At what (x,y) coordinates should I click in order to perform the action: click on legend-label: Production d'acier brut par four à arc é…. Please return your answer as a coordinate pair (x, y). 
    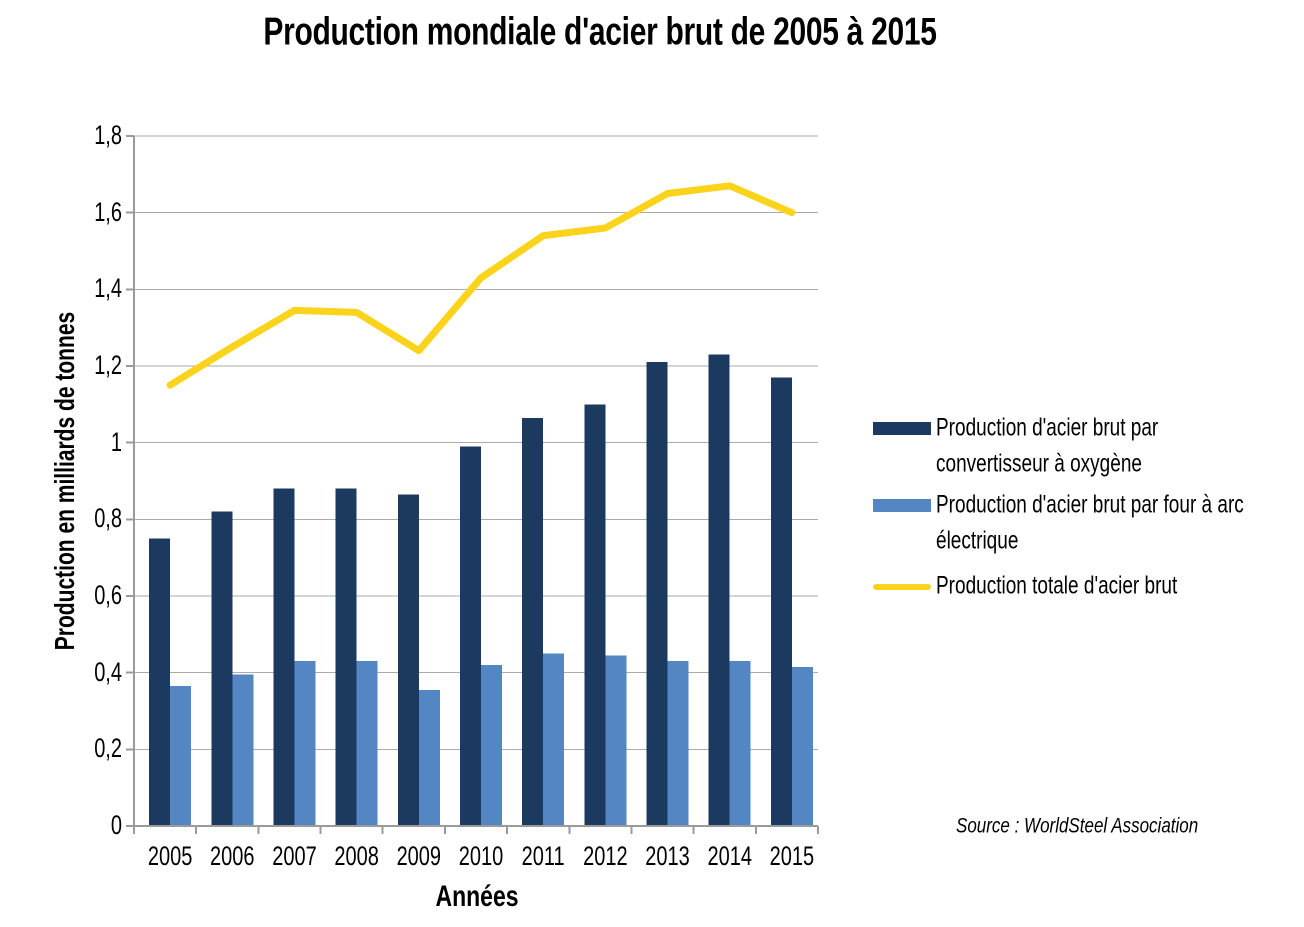
    Looking at the image, I should click on (1090, 523).